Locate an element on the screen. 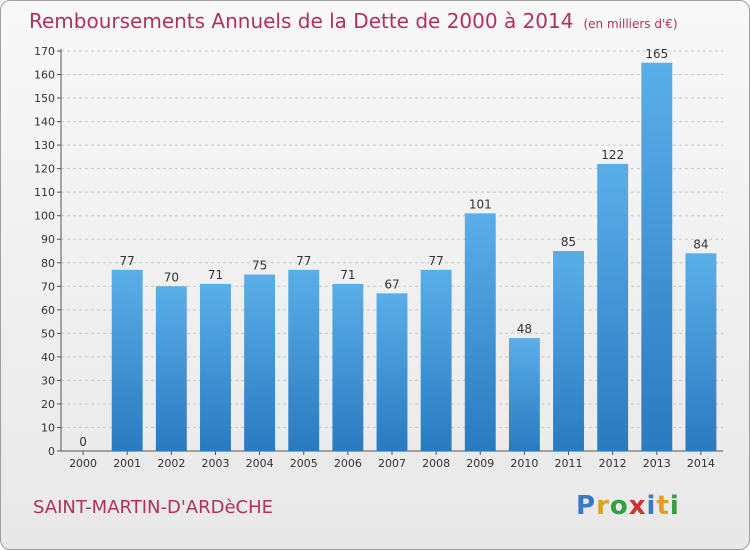 The height and width of the screenshot is (550, 750). y-tick-label: 30 is located at coordinates (48, 380).